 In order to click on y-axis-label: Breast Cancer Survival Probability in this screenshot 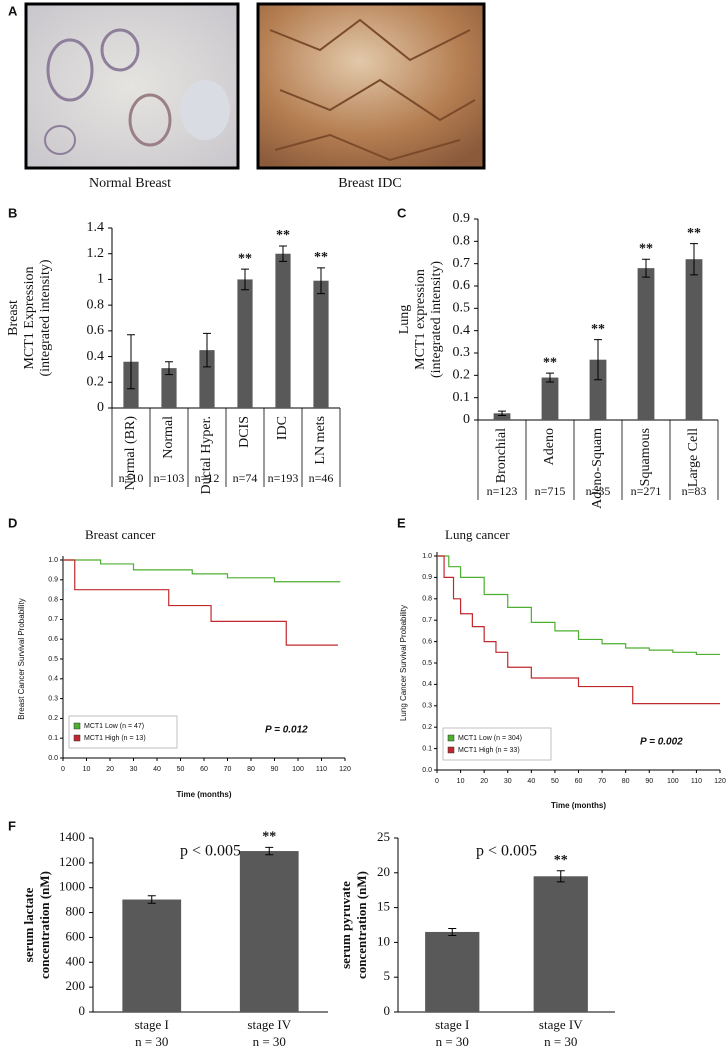, I will do `click(21, 658)`.